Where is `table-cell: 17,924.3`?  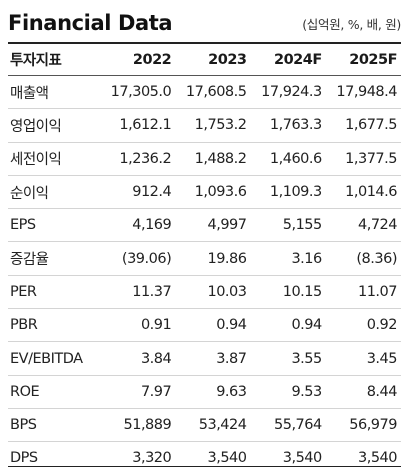
table-cell: 17,924.3 is located at coordinates (291, 92).